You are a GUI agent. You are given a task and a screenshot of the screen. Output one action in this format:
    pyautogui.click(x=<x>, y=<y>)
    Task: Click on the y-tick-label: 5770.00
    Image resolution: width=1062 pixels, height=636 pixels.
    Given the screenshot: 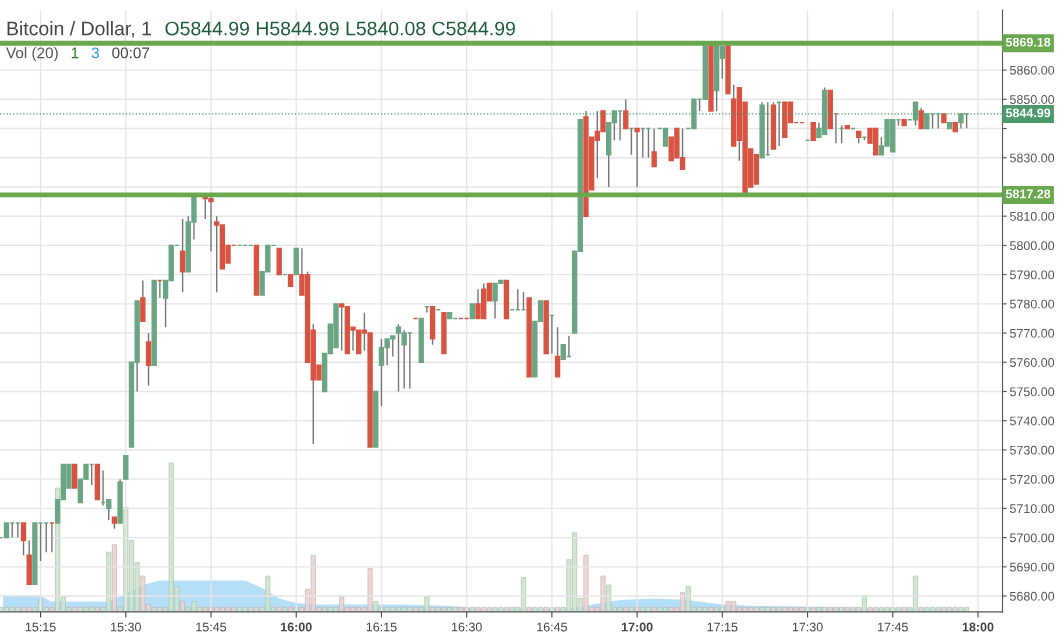 What is the action you would take?
    pyautogui.click(x=1032, y=333)
    